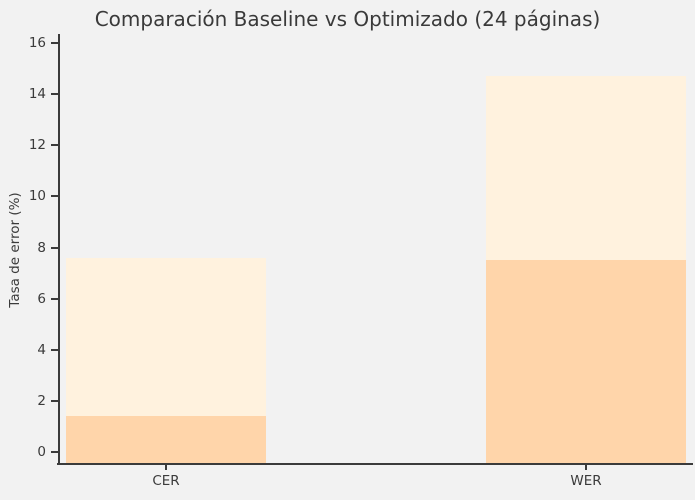 The image size is (700, 500). Describe the element at coordinates (37, 145) in the screenshot. I see `y-tick-label: 12` at that location.